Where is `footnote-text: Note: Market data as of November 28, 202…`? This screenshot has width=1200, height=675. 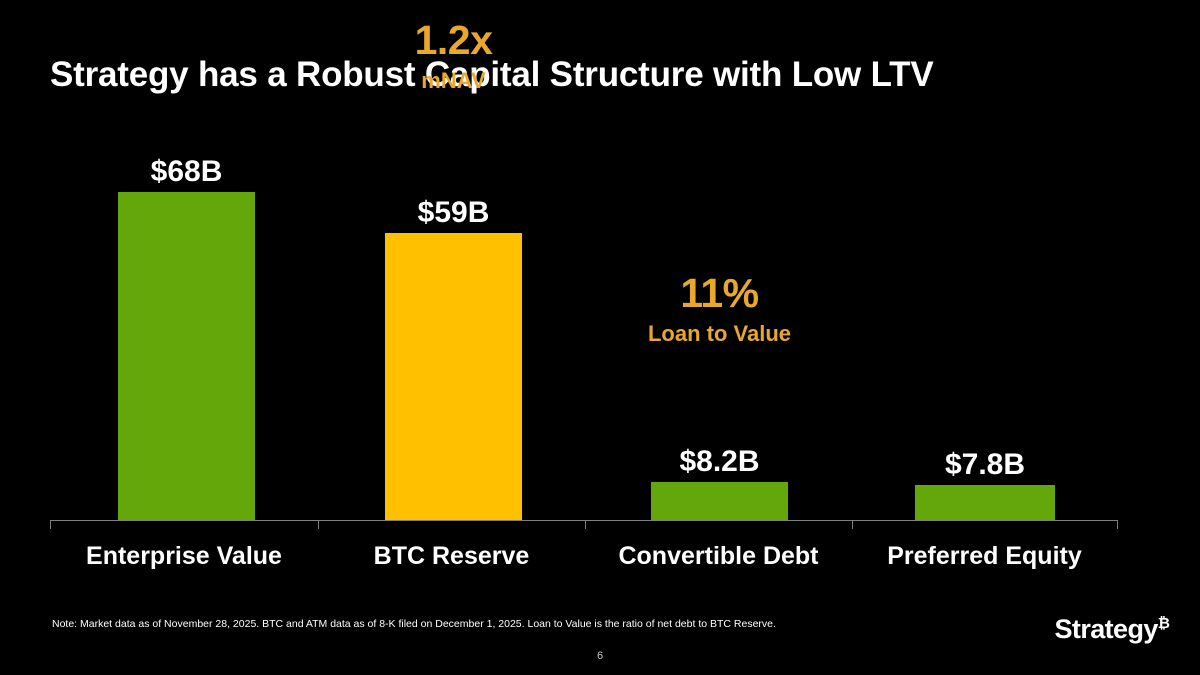
footnote-text: Note: Market data as of November 28, 202… is located at coordinates (414, 624).